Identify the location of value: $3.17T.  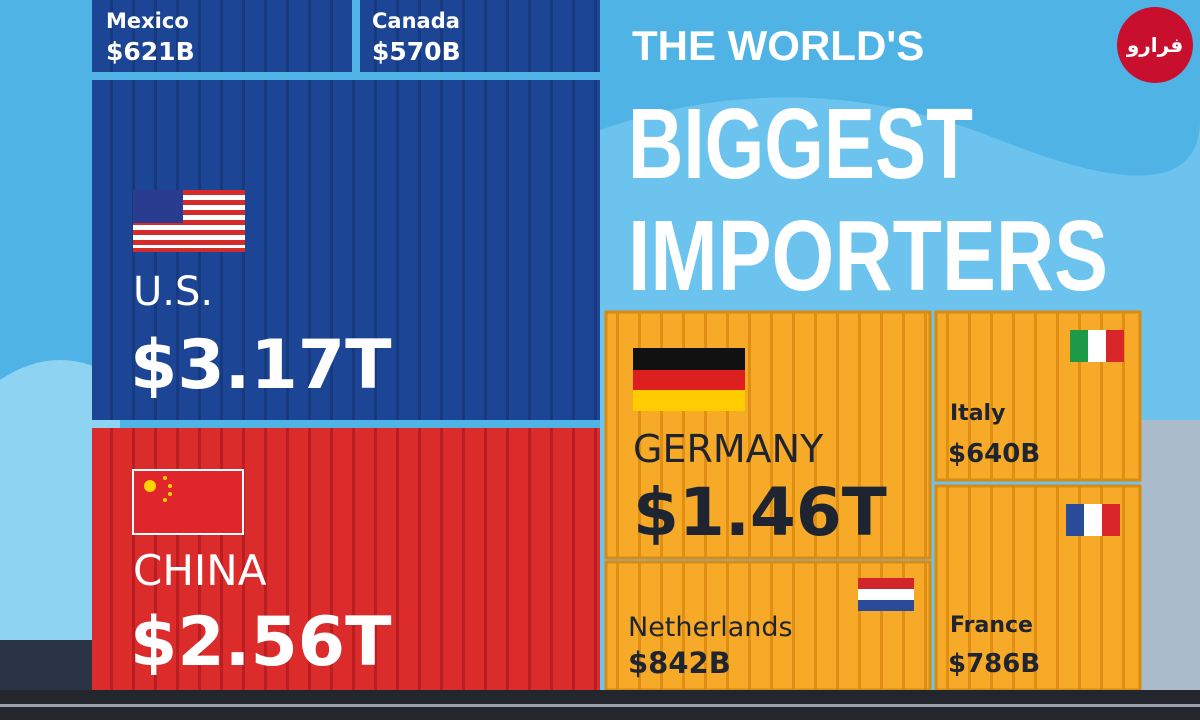
(261, 365).